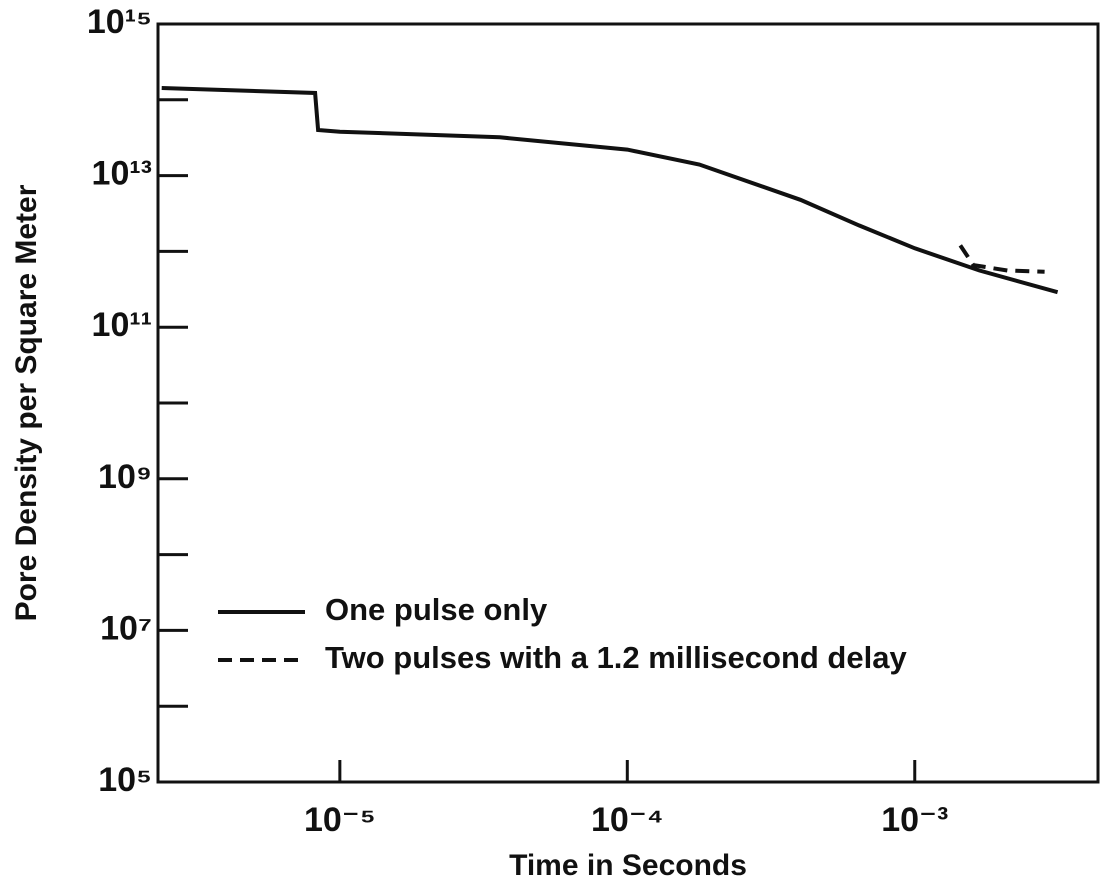 The image size is (1110, 893). Describe the element at coordinates (340, 820) in the screenshot. I see `x-tick-label: 10⁻⁵` at that location.